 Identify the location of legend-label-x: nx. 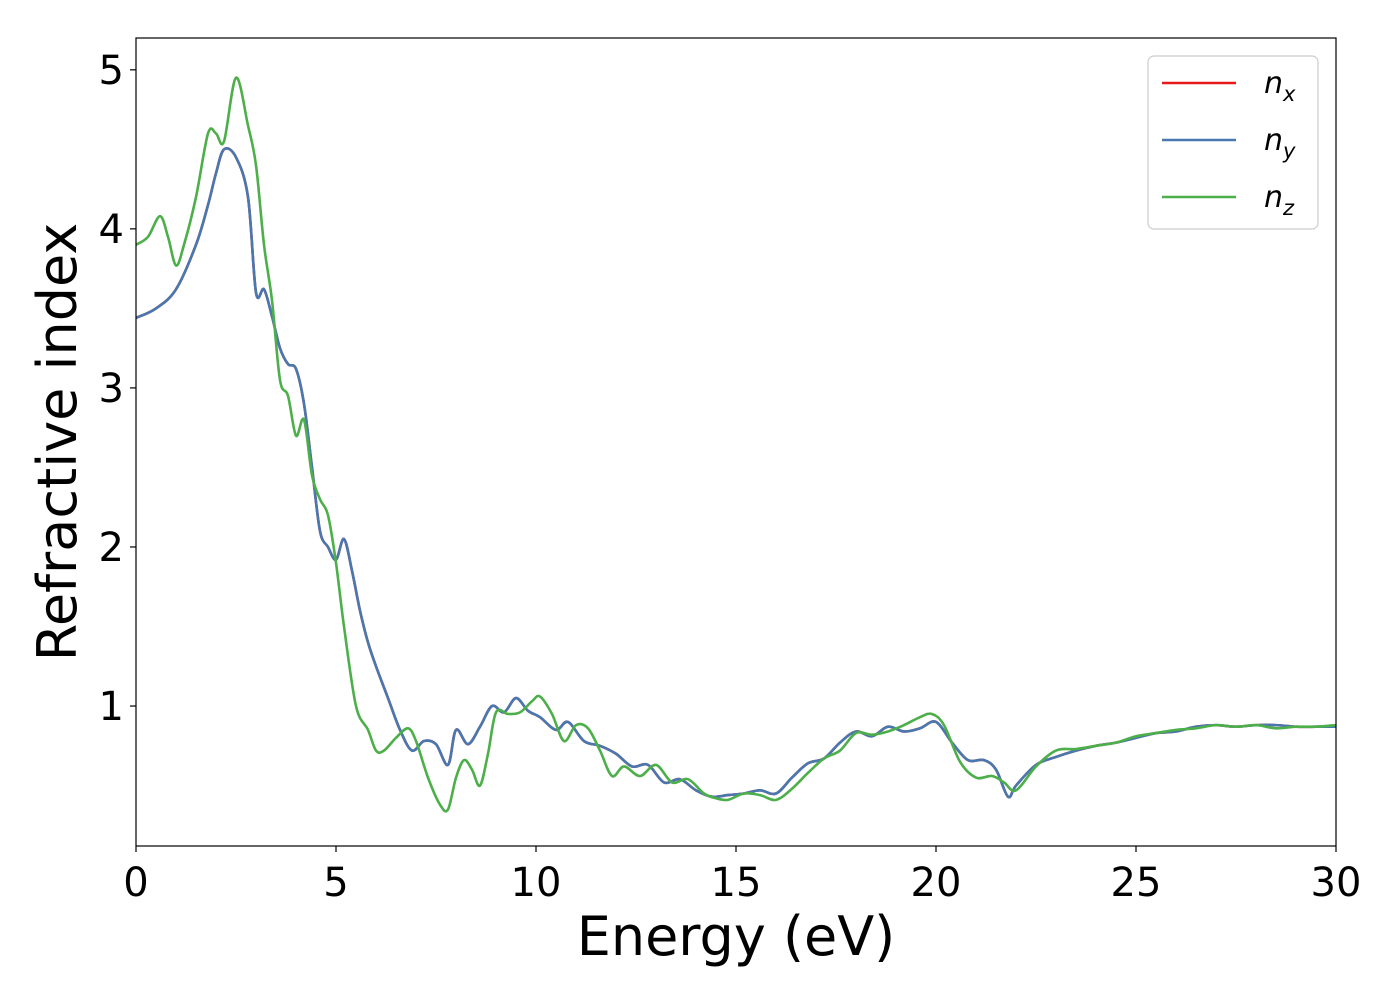
(1280, 86).